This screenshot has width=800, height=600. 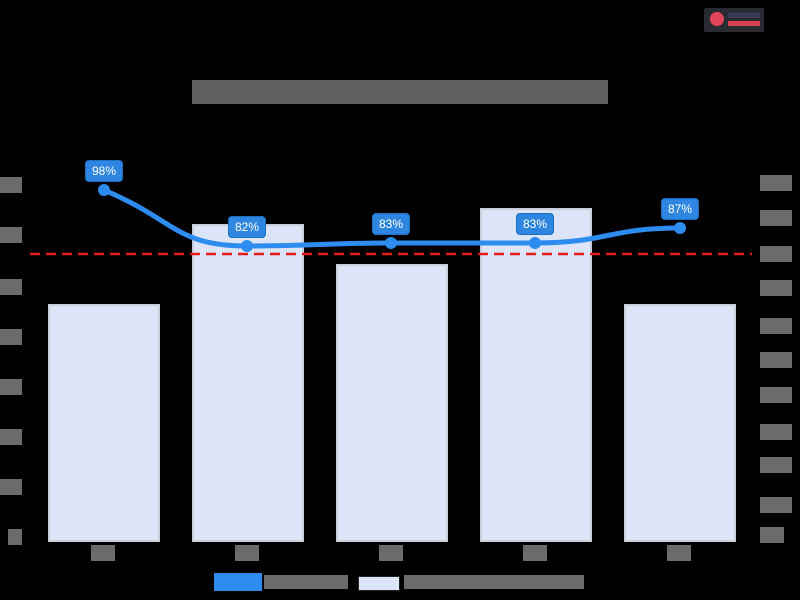 What do you see at coordinates (247, 227) in the screenshot?
I see `data-label: 82%` at bounding box center [247, 227].